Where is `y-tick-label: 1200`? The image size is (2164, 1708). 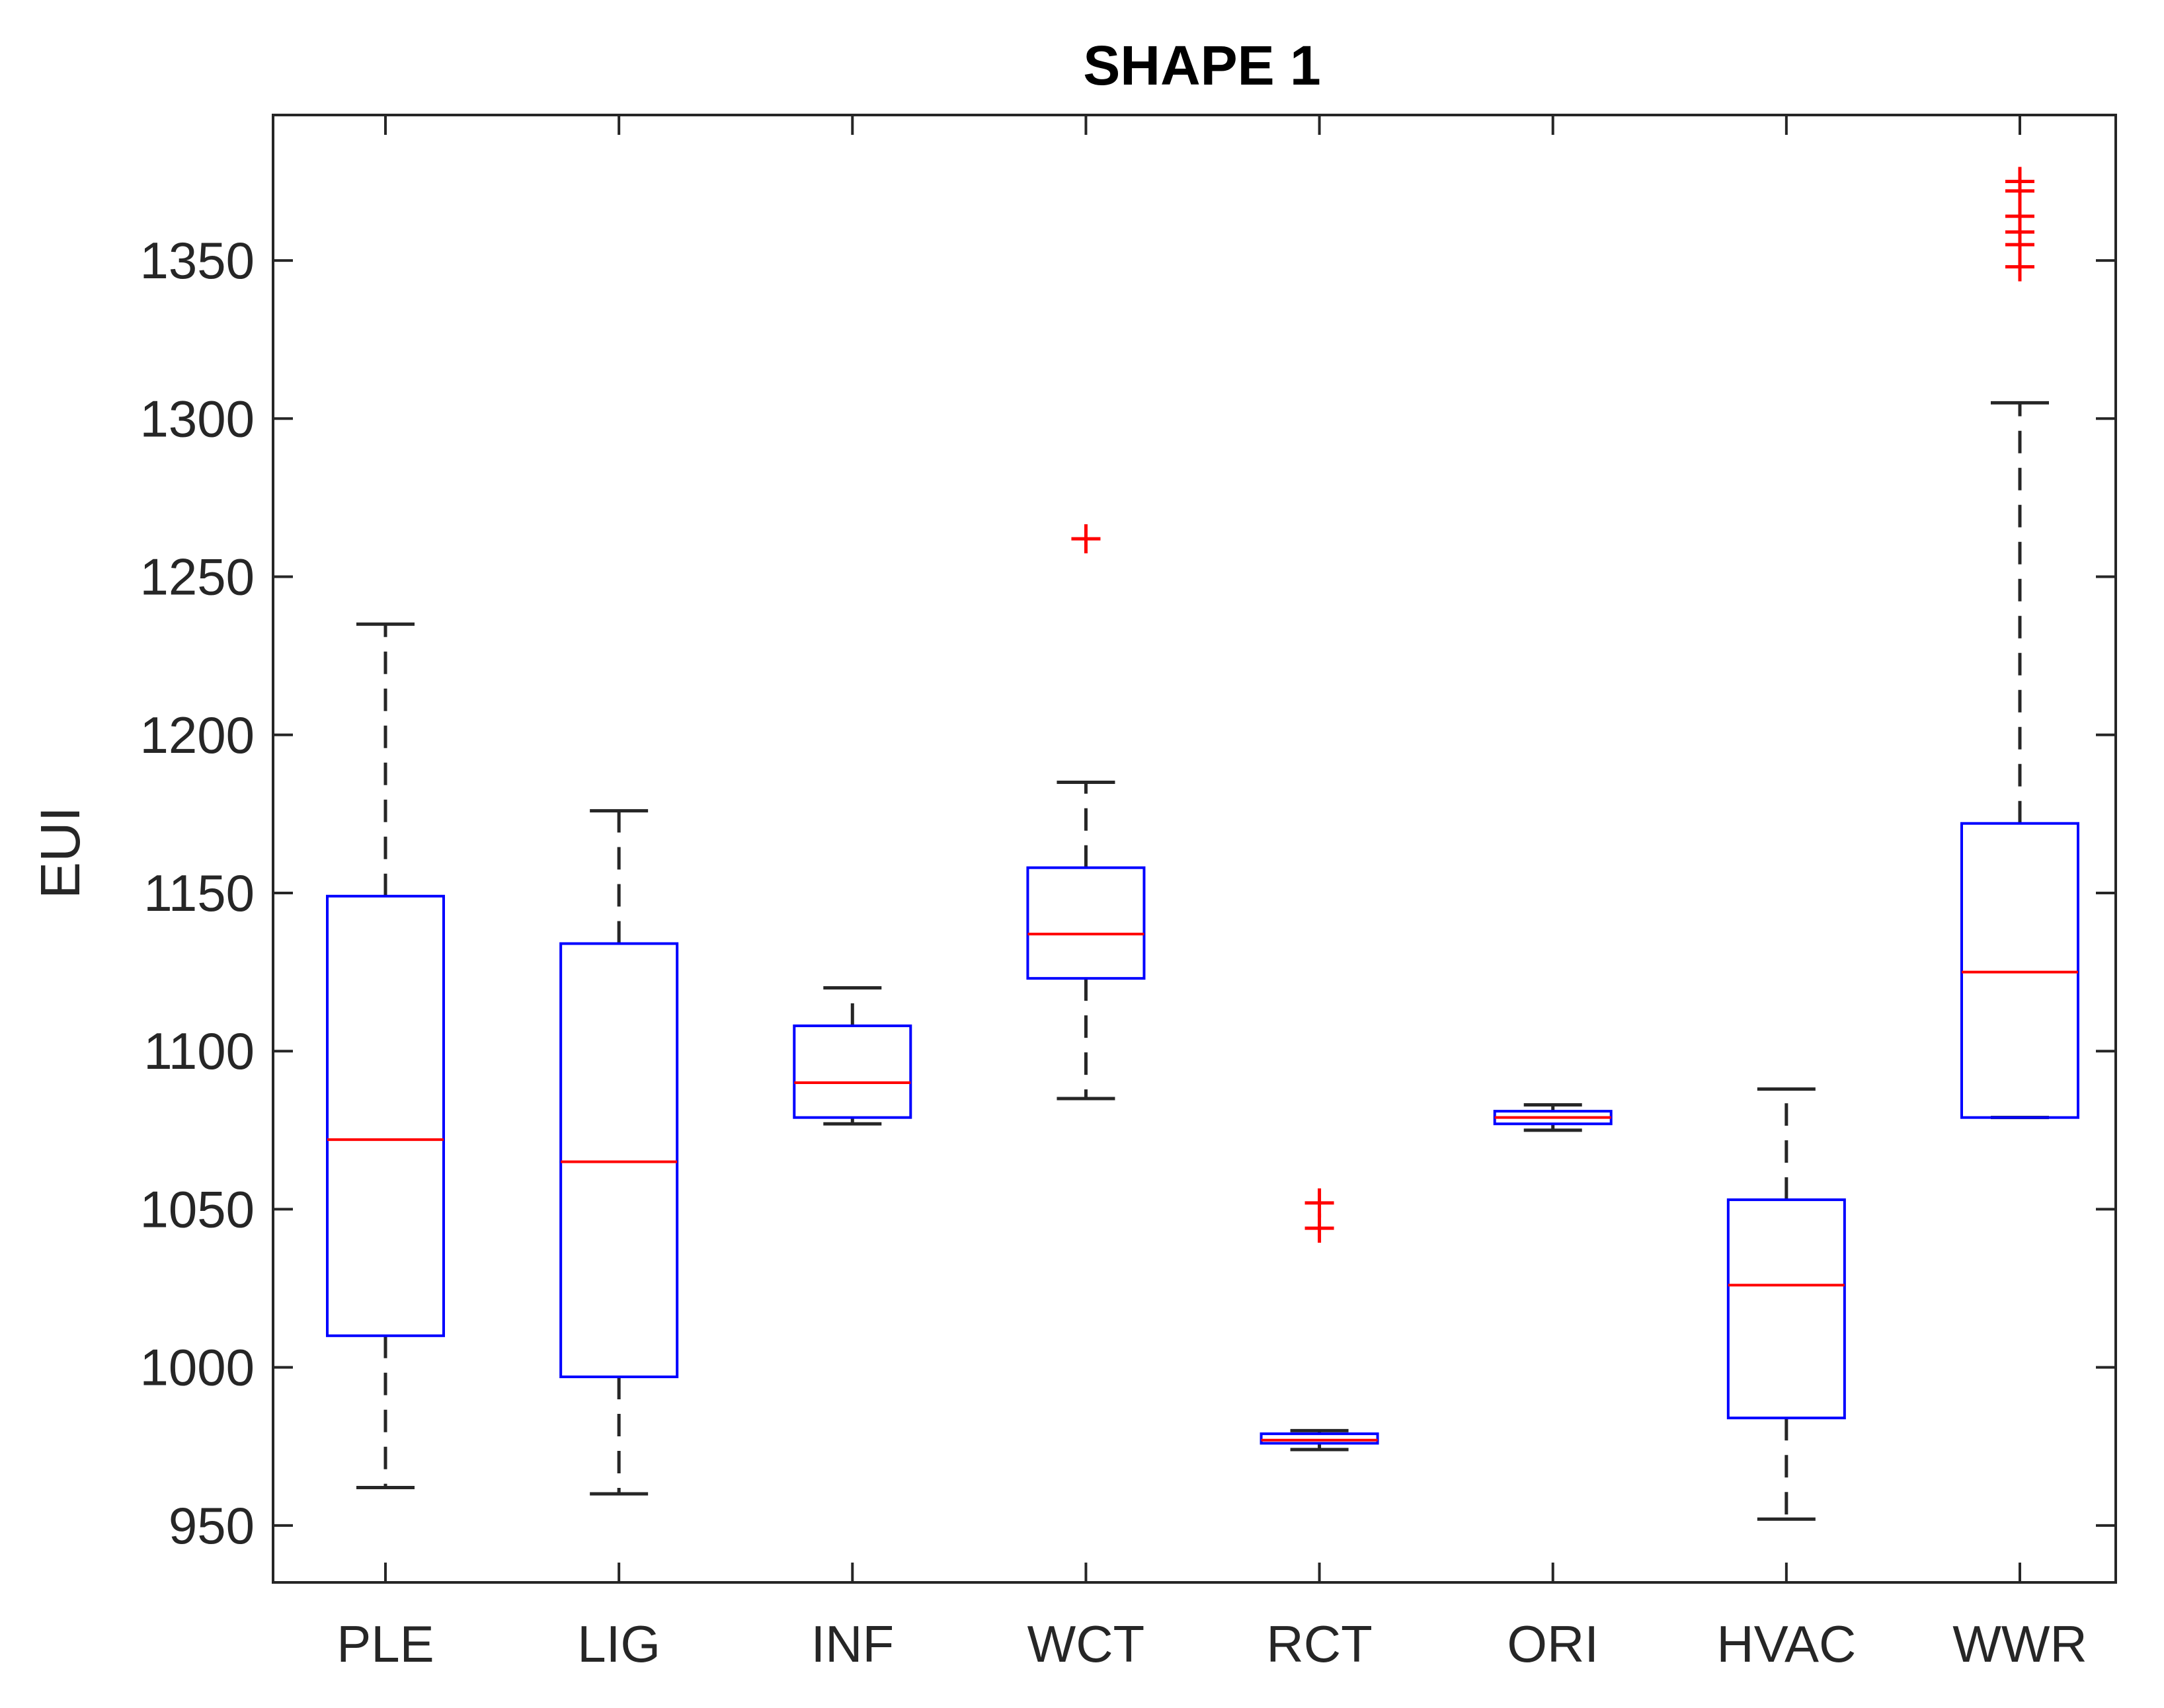 y-tick-label: 1200 is located at coordinates (197, 735).